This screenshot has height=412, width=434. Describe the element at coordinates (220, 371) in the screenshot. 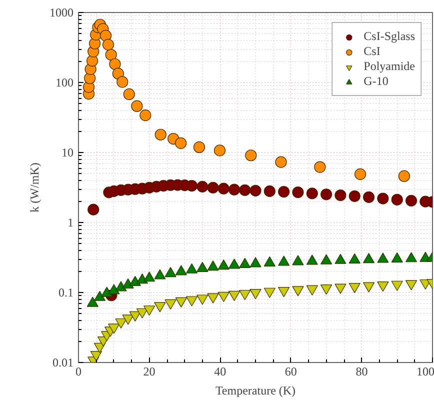

I see `x-tick-label: 40` at that location.